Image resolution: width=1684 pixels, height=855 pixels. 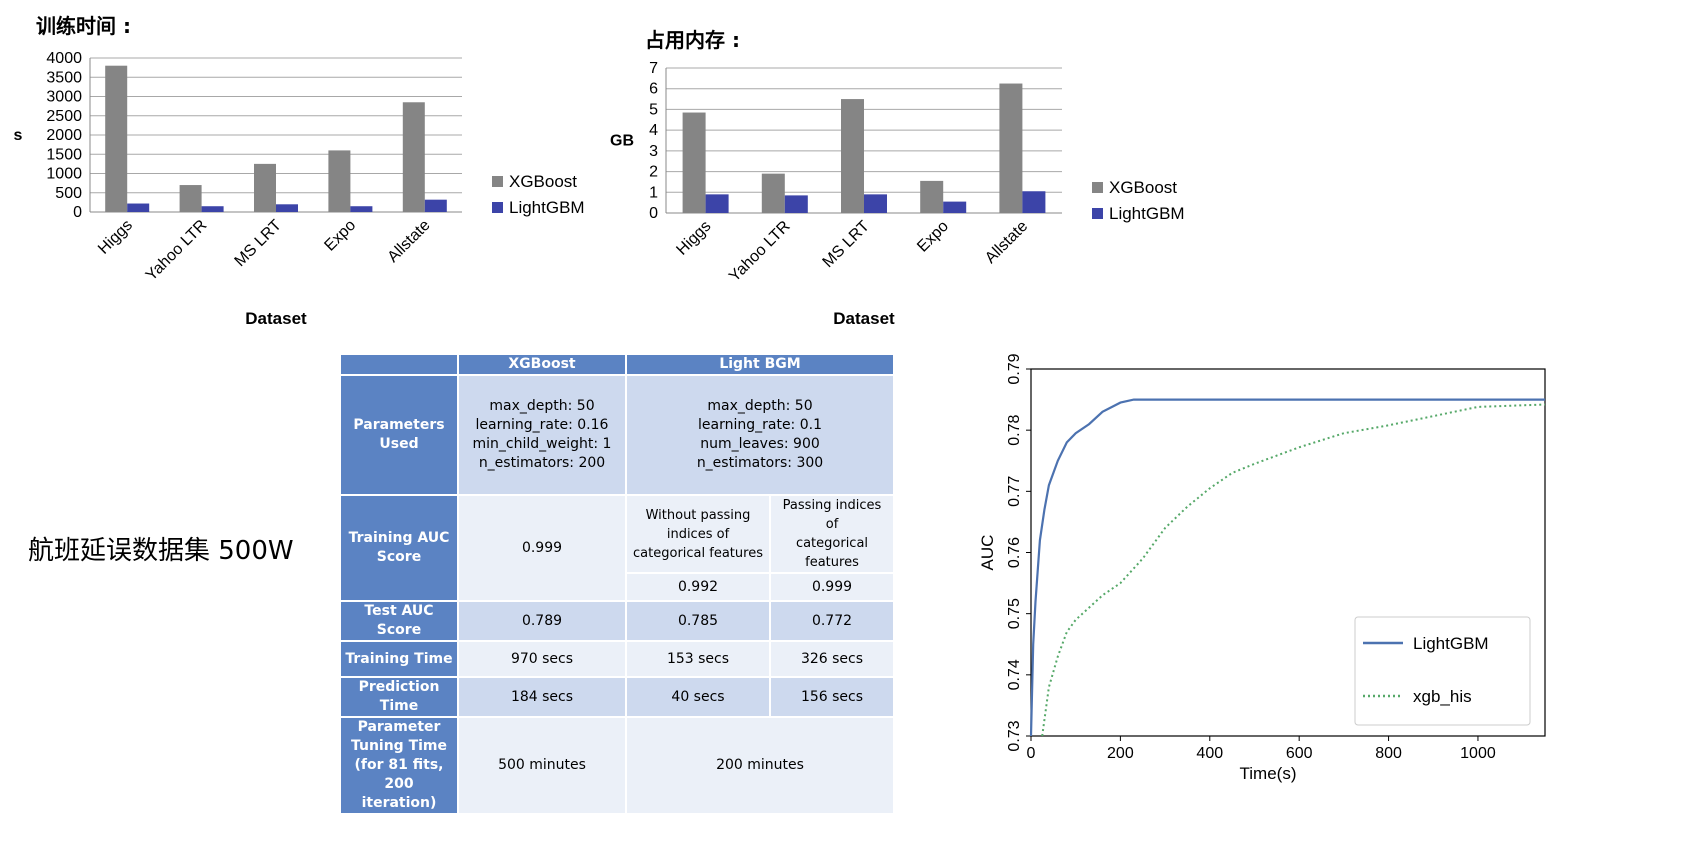 I want to click on y-tick-label: 1500, so click(x=64, y=154).